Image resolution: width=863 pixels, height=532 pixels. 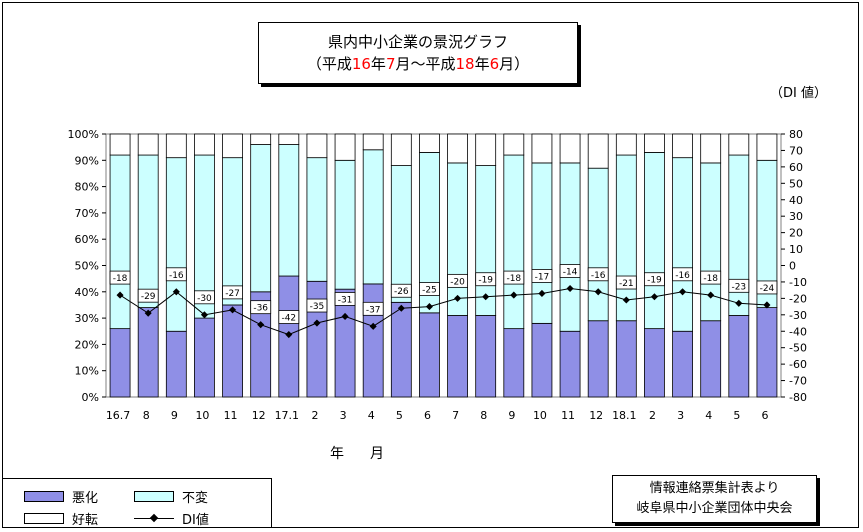 I want to click on di-data-label: -37, so click(x=373, y=310).